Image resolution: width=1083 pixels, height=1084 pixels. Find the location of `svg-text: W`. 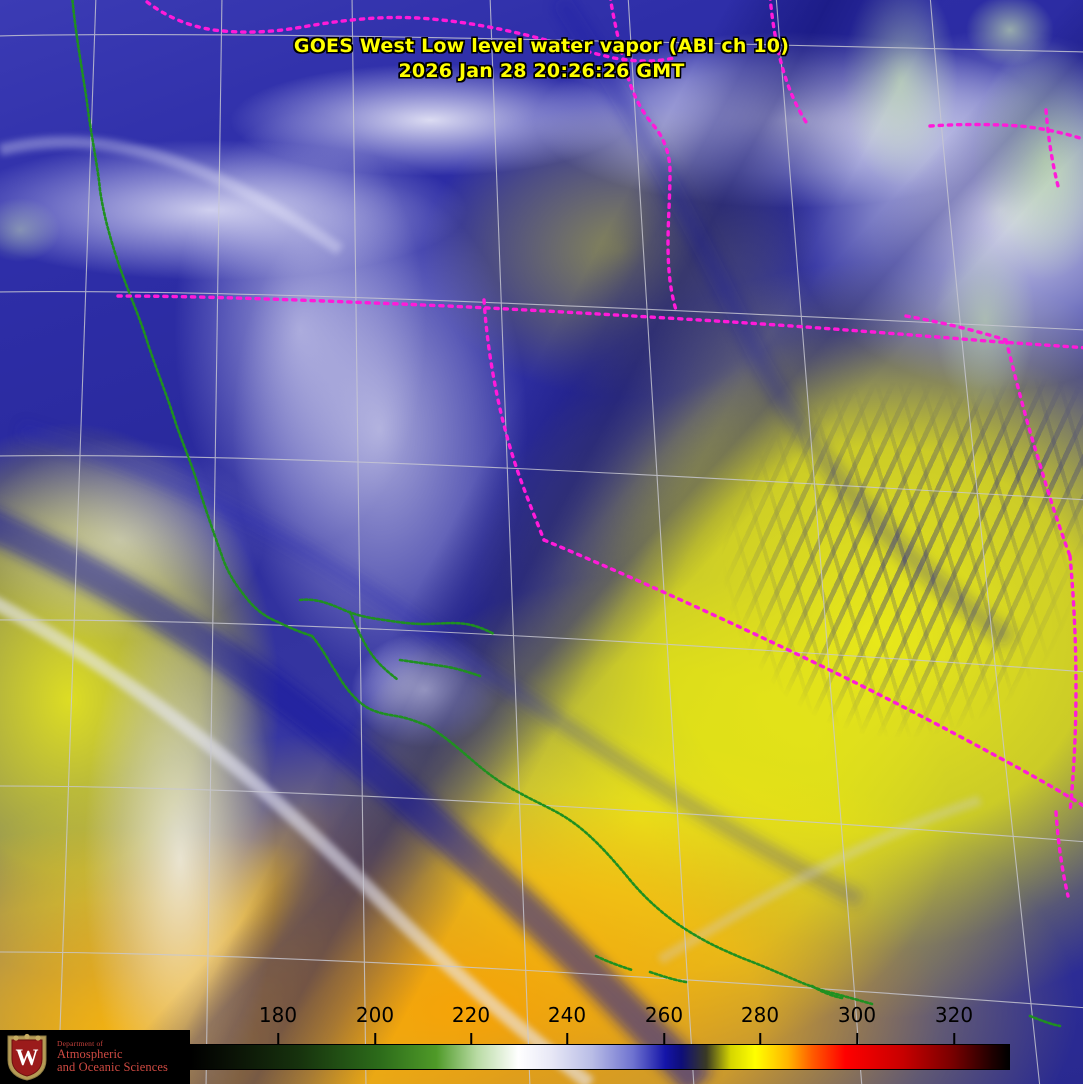

svg-text: W is located at coordinates (27, 1057).